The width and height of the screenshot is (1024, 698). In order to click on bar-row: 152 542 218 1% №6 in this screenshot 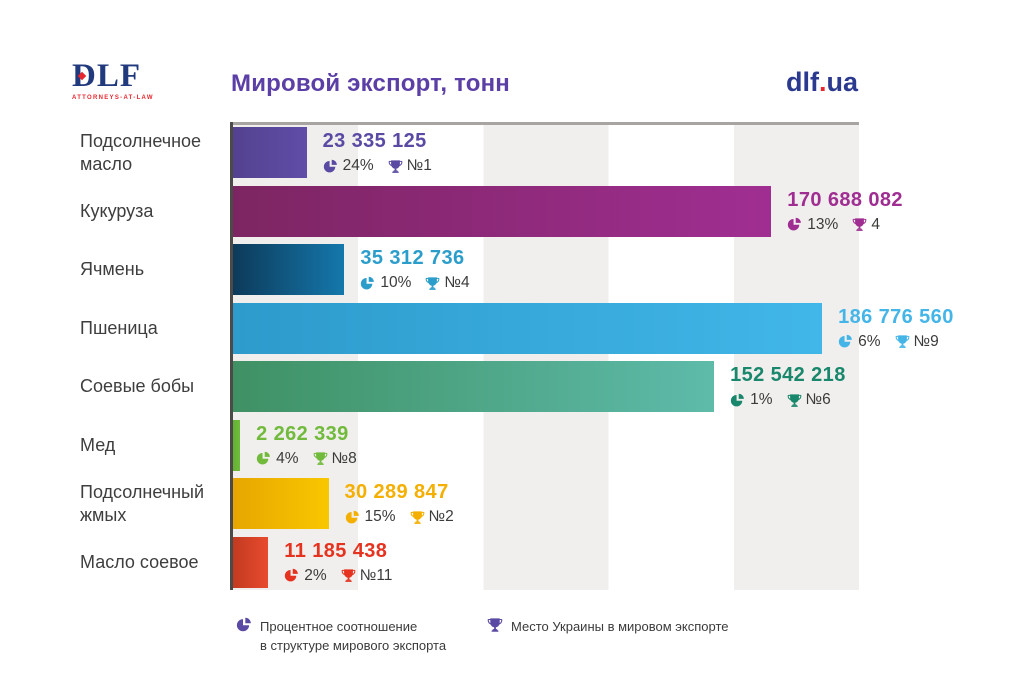, I will do `click(628, 385)`.